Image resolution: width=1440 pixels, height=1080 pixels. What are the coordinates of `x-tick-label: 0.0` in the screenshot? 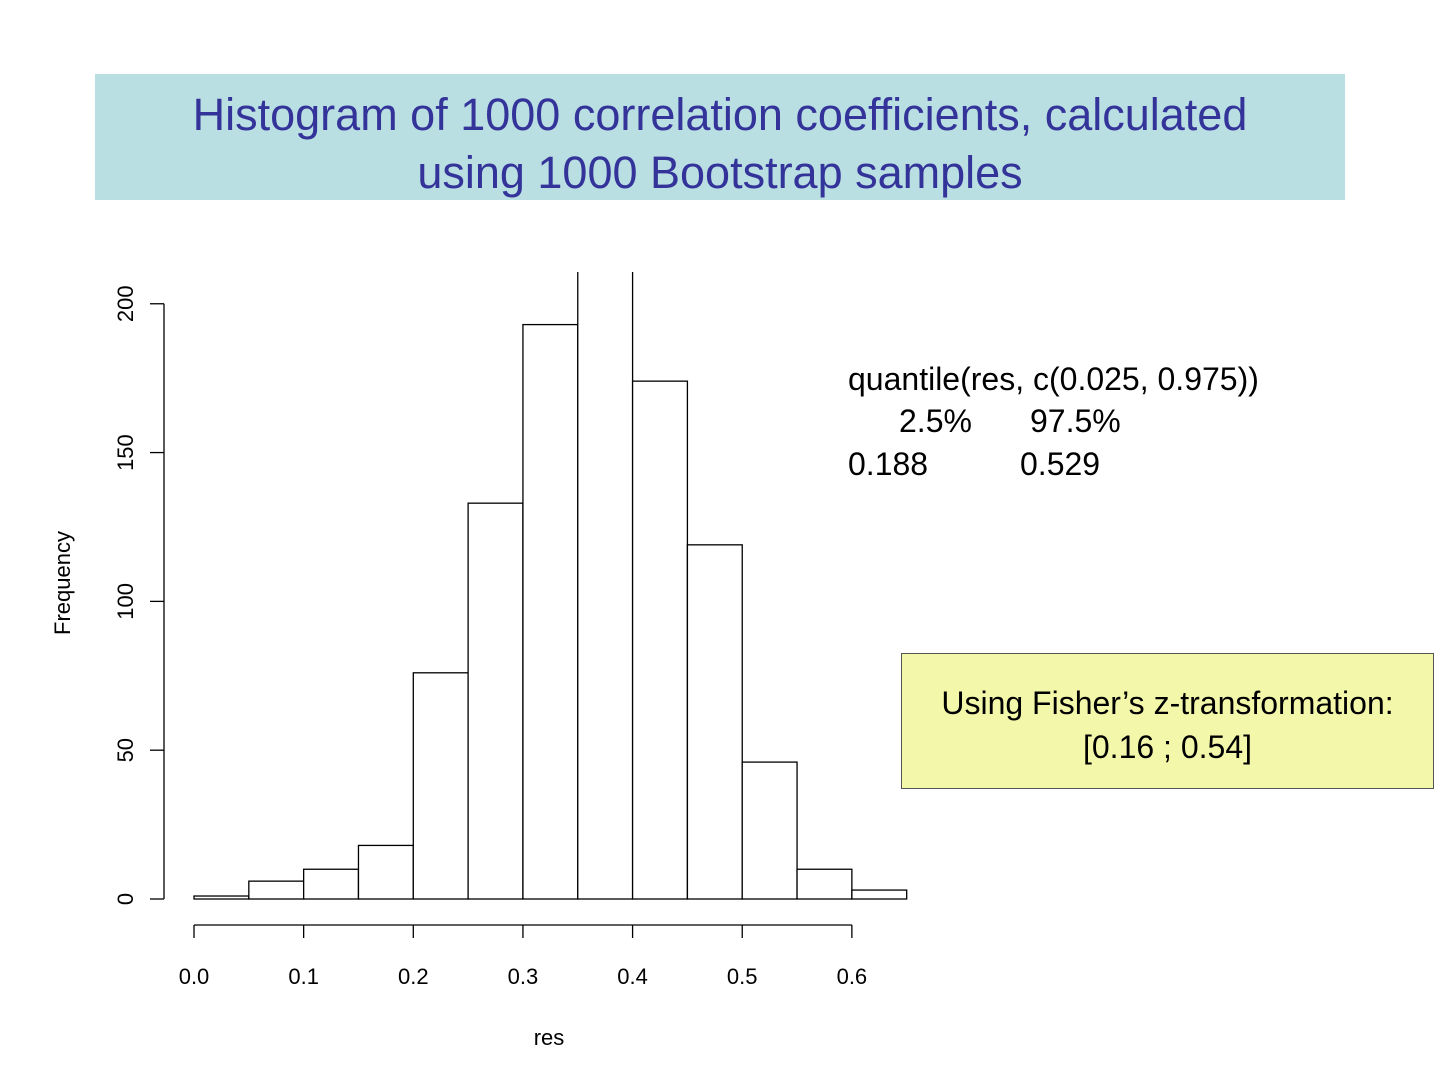 It's located at (194, 976).